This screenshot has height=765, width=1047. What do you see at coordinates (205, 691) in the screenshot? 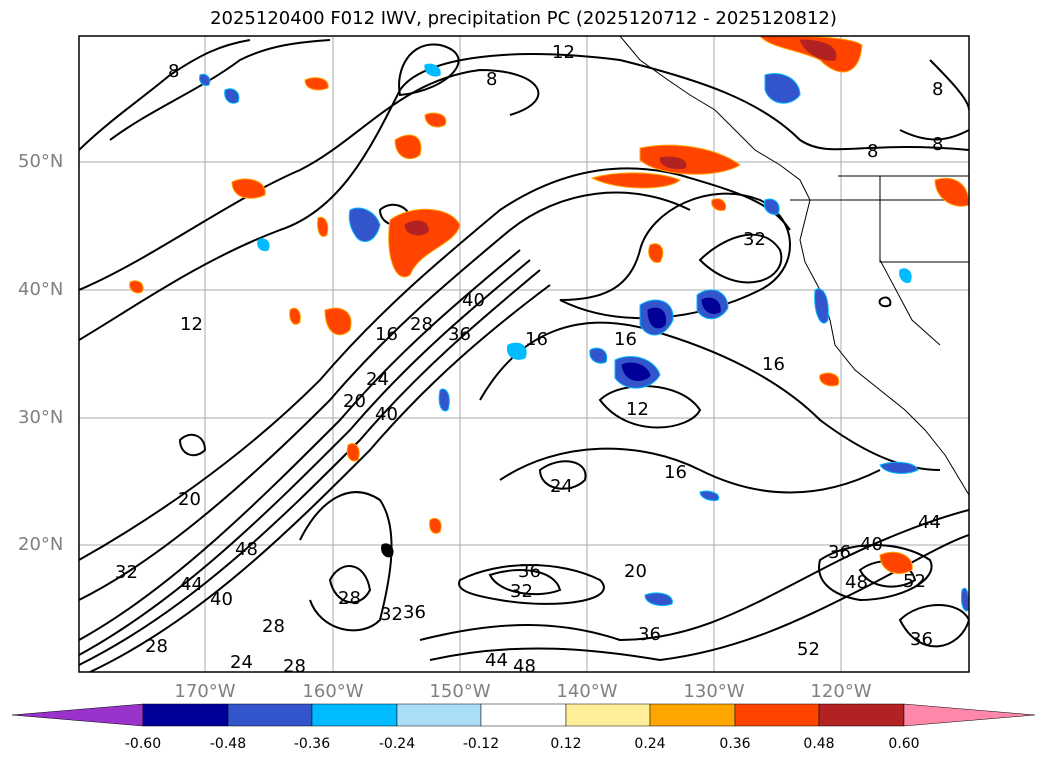
I see `lon-label: 170°W` at bounding box center [205, 691].